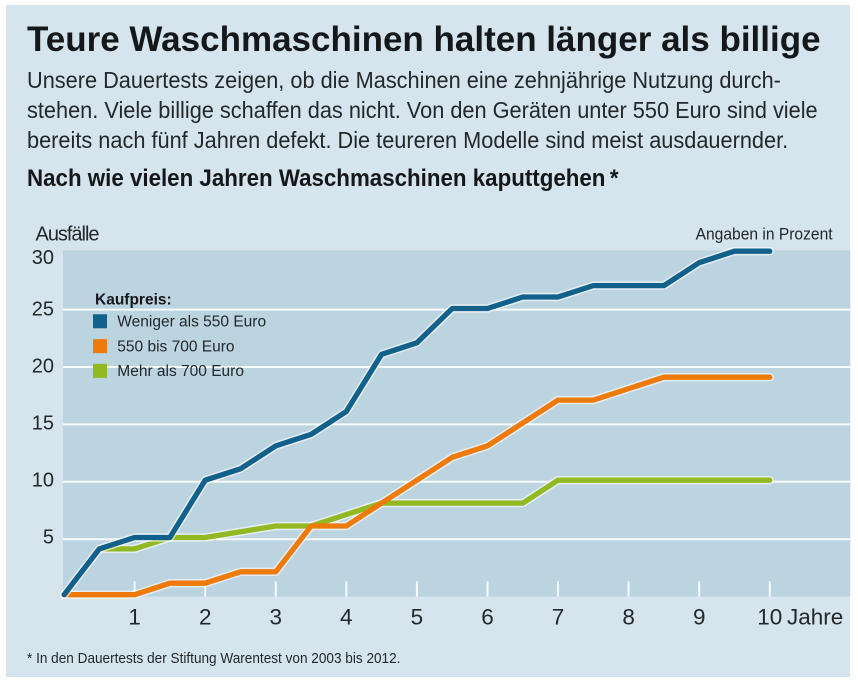 Image resolution: width=858 pixels, height=685 pixels. What do you see at coordinates (764, 234) in the screenshot?
I see `svg-text: Angaben in Prozent` at bounding box center [764, 234].